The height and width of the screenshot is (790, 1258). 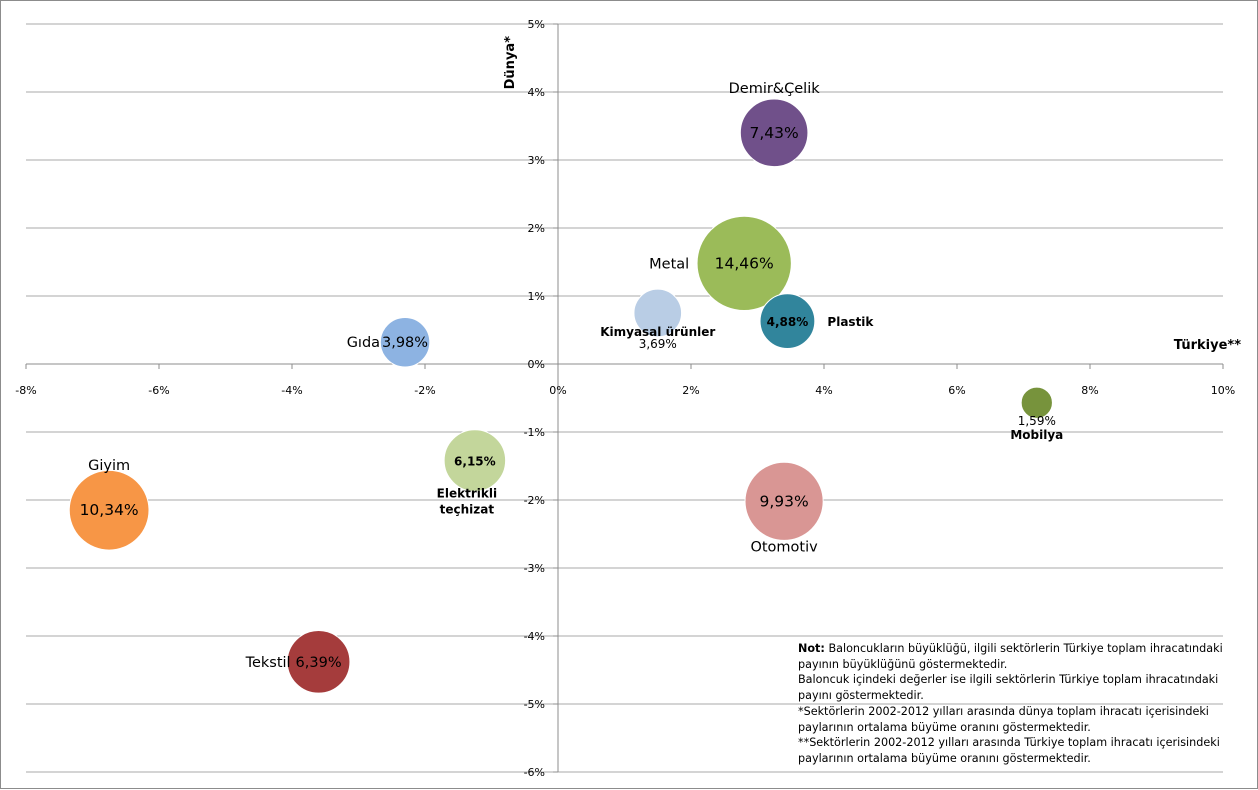 What do you see at coordinates (536, 228) in the screenshot?
I see `y-tick-label: 2%` at bounding box center [536, 228].